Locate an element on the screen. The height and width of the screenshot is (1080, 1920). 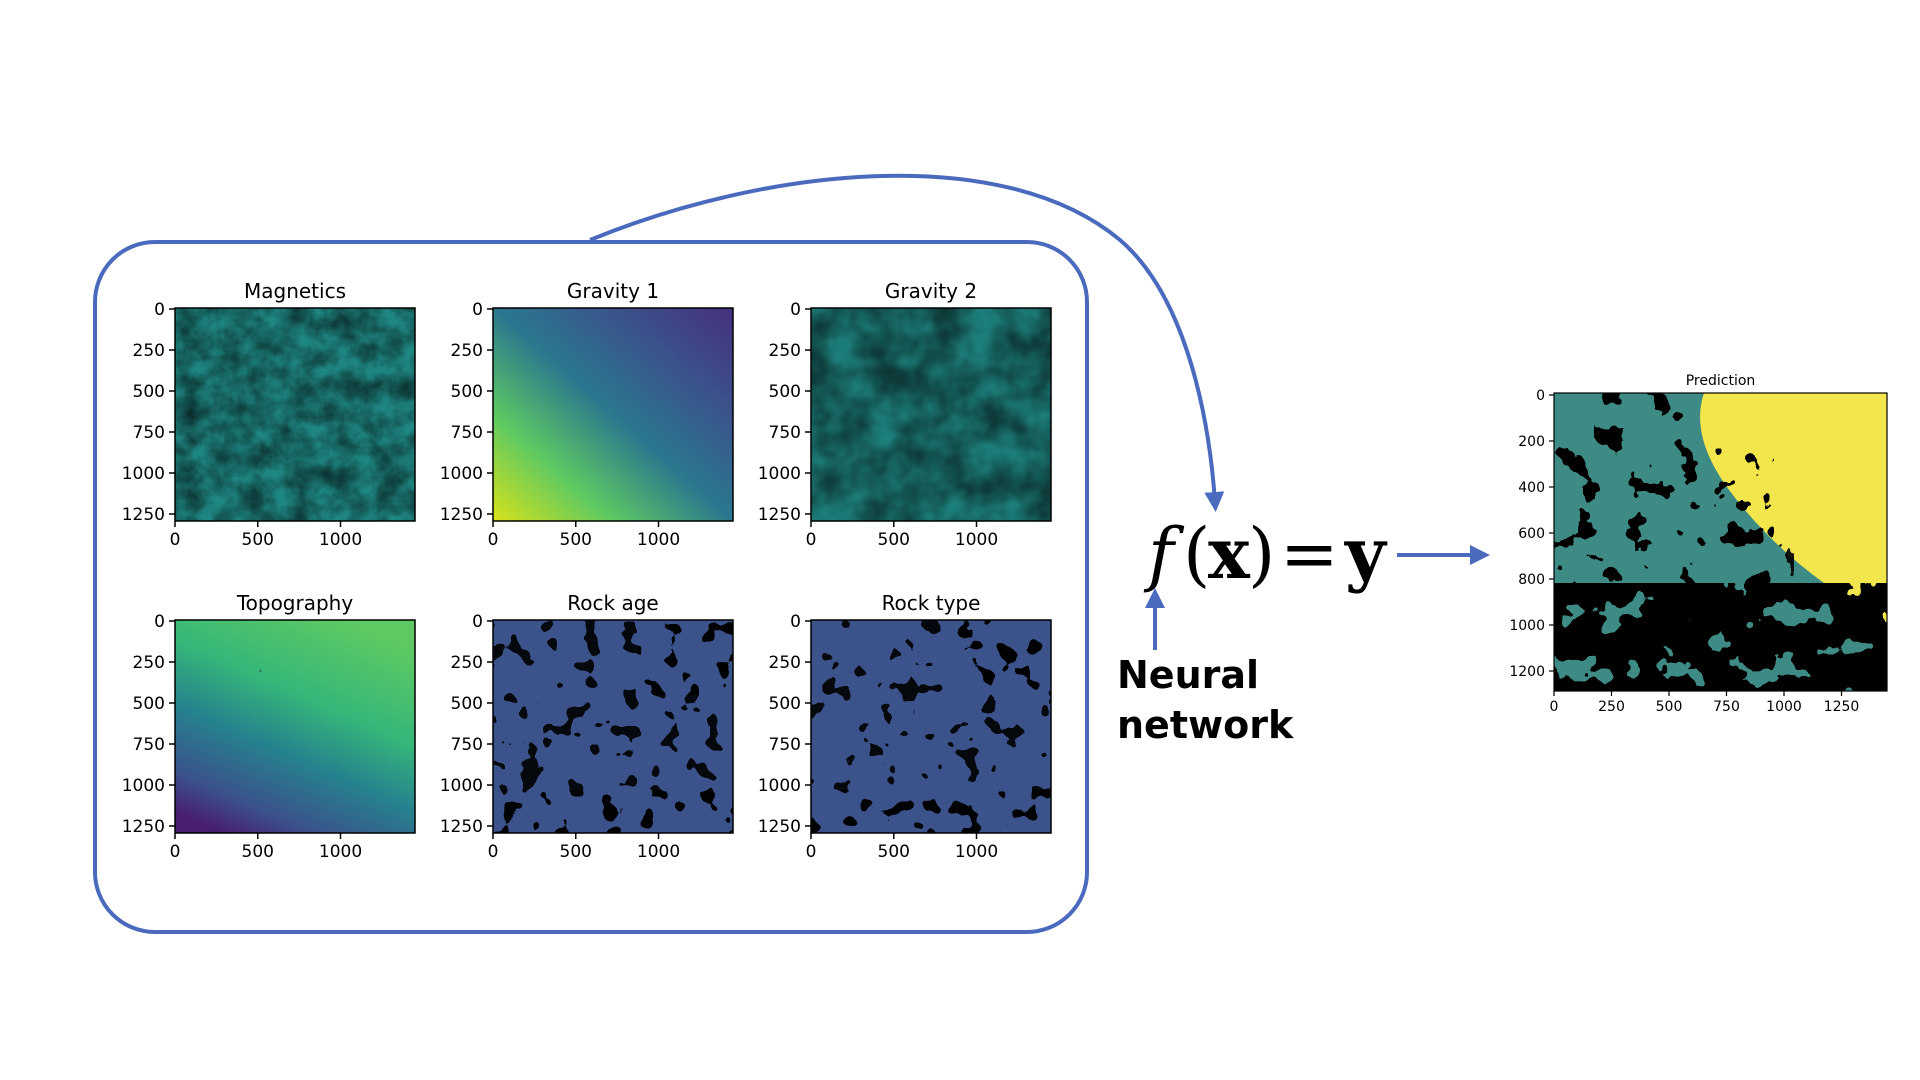
prediction-x-tick-label: 750 is located at coordinates (1726, 707).